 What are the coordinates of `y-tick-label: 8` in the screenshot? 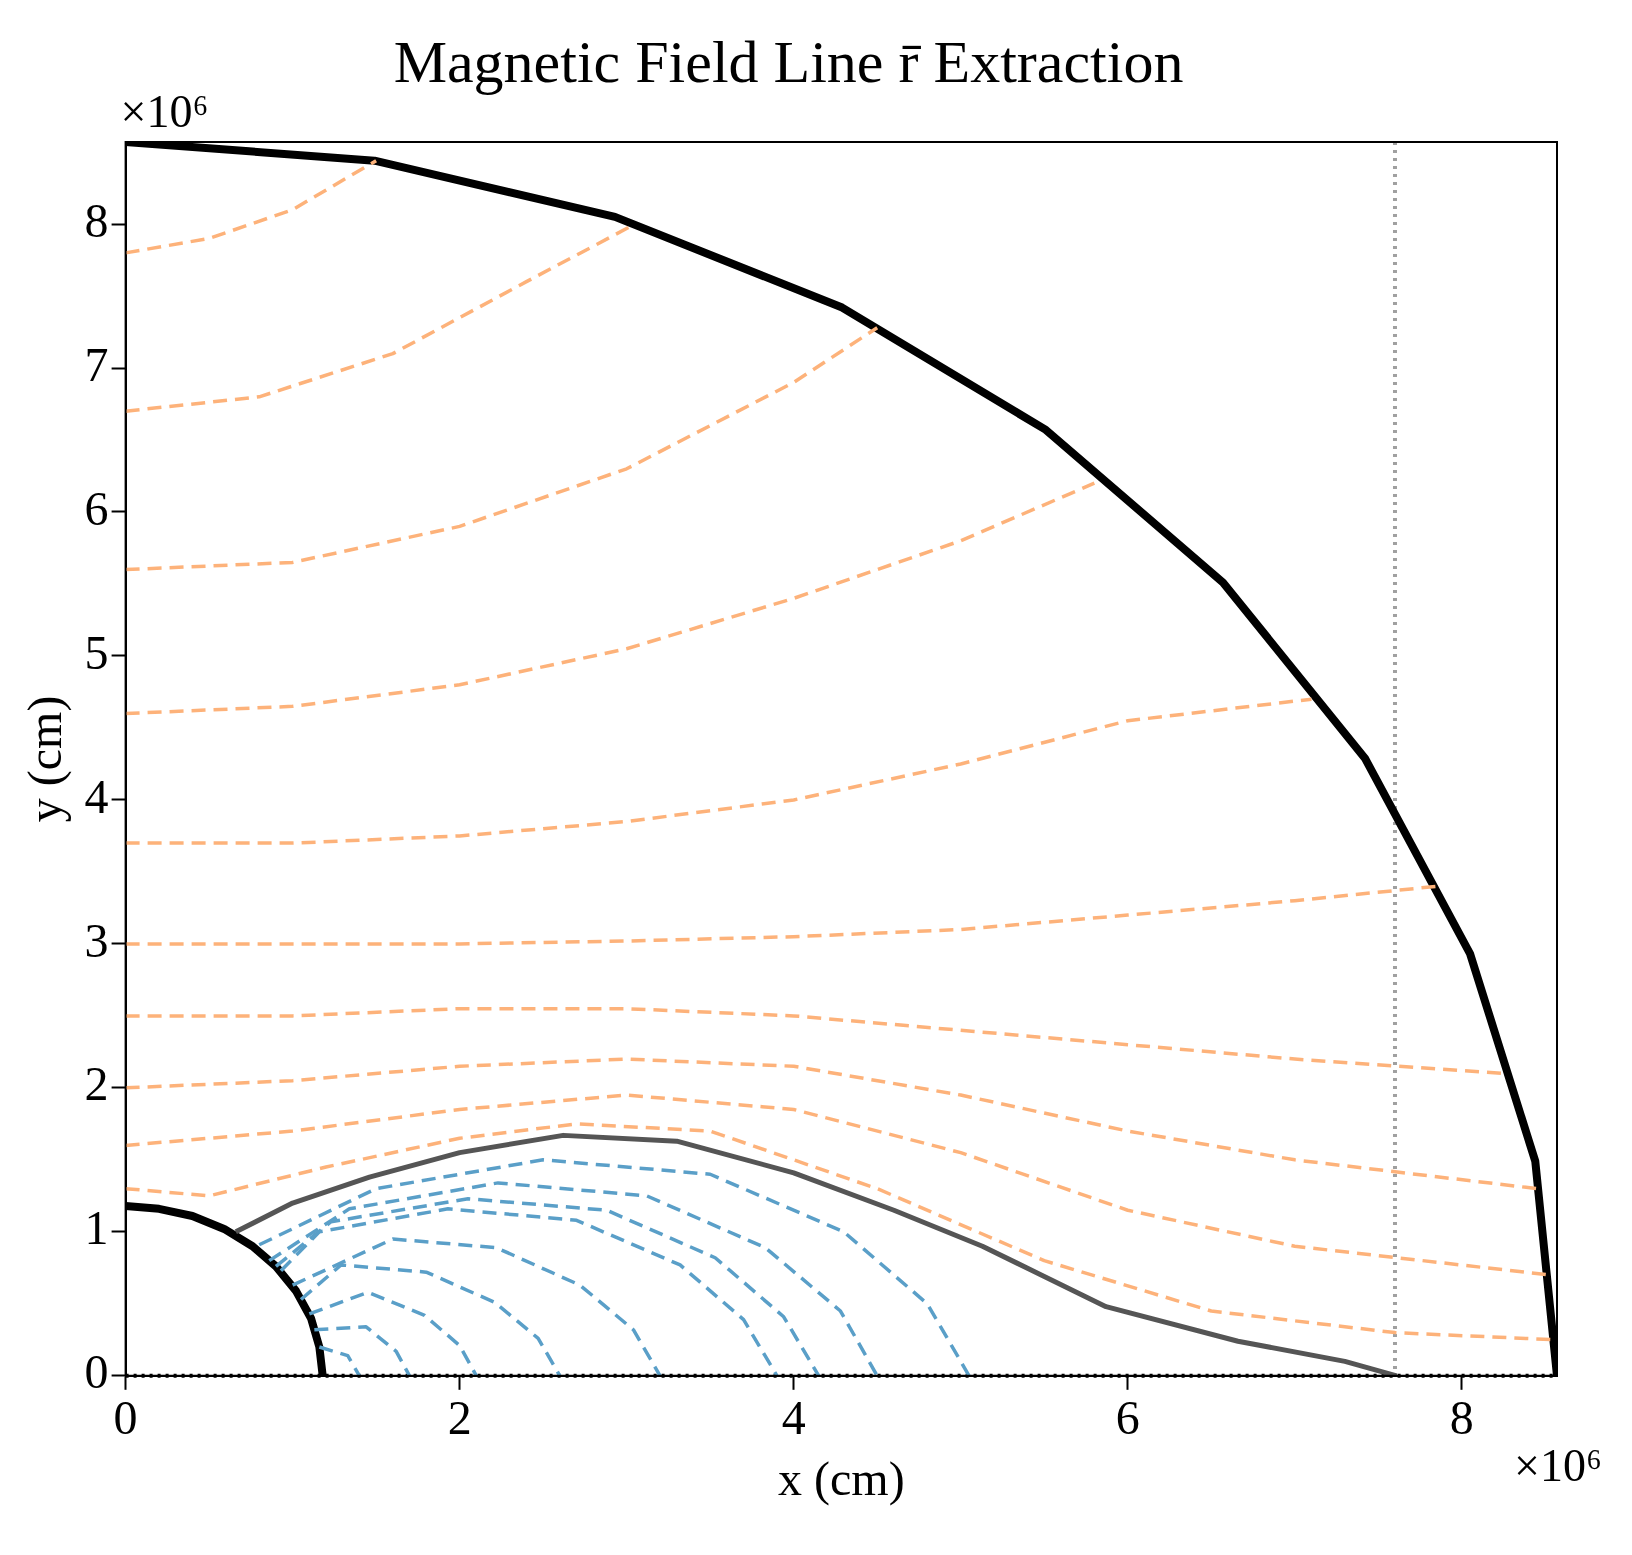 It's located at (96, 220).